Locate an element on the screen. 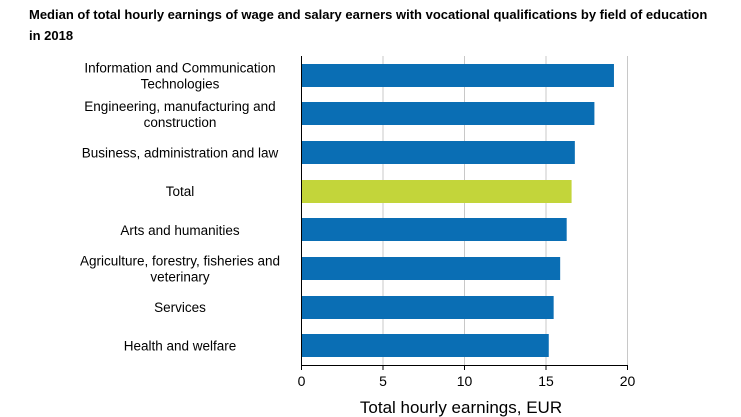 The image size is (741, 417). category-label-3: Total is located at coordinates (180, 191).